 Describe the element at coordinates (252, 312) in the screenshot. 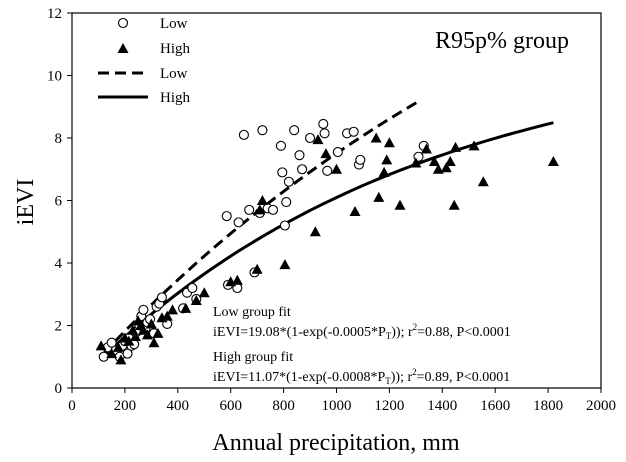

I see `low-fit-title: Low group fit` at that location.